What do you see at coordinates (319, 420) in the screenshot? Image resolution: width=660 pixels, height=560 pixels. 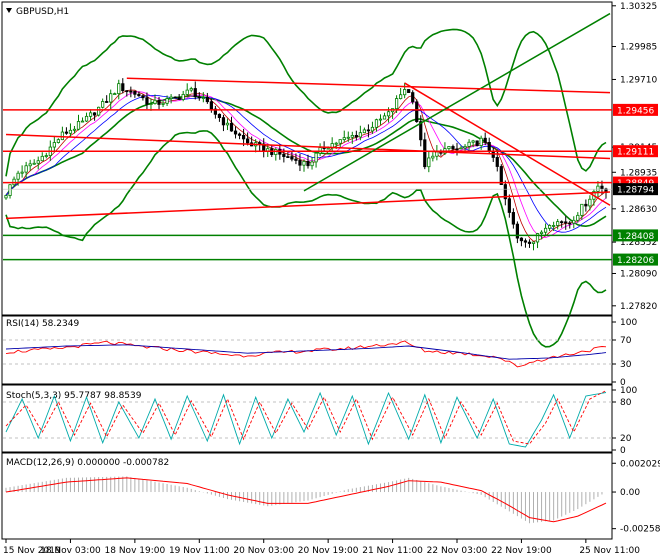 I see `stoch-panel: Stoch(5,3,3) 95.7787 98.8539 100 80 20 0` at bounding box center [319, 420].